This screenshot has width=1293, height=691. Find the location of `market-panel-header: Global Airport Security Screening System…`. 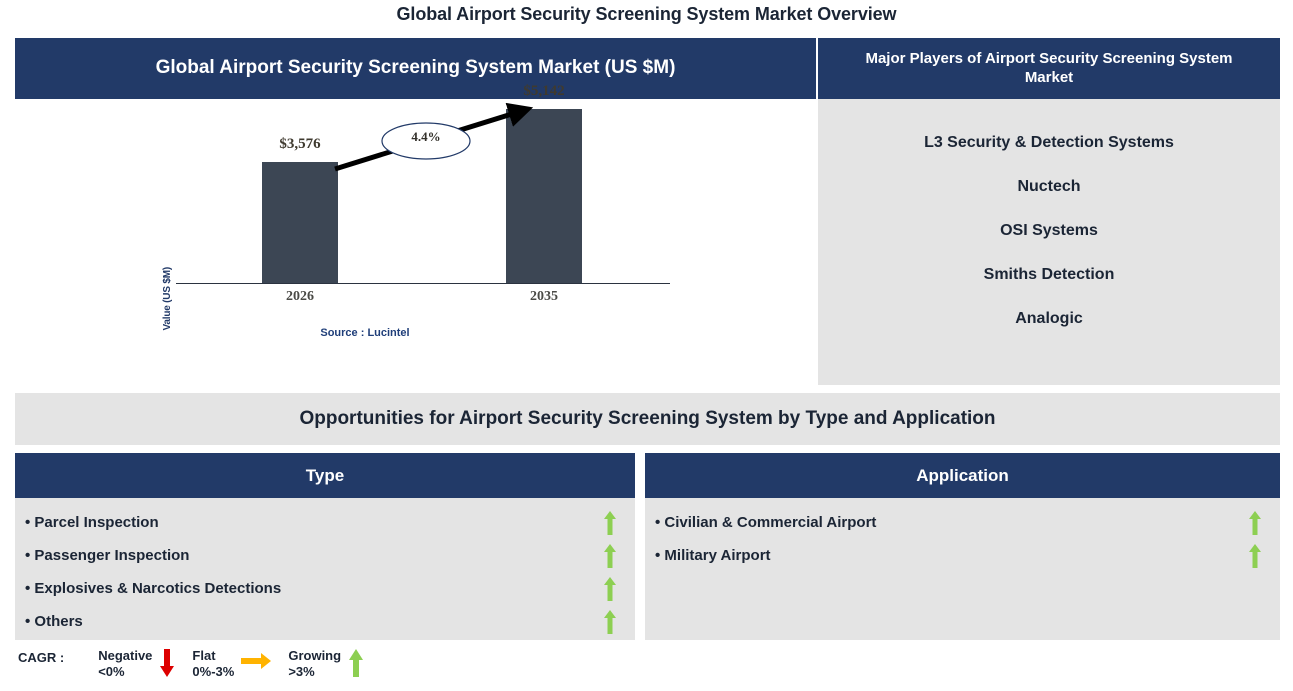

market-panel-header: Global Airport Security Screening System… is located at coordinates (415, 68).